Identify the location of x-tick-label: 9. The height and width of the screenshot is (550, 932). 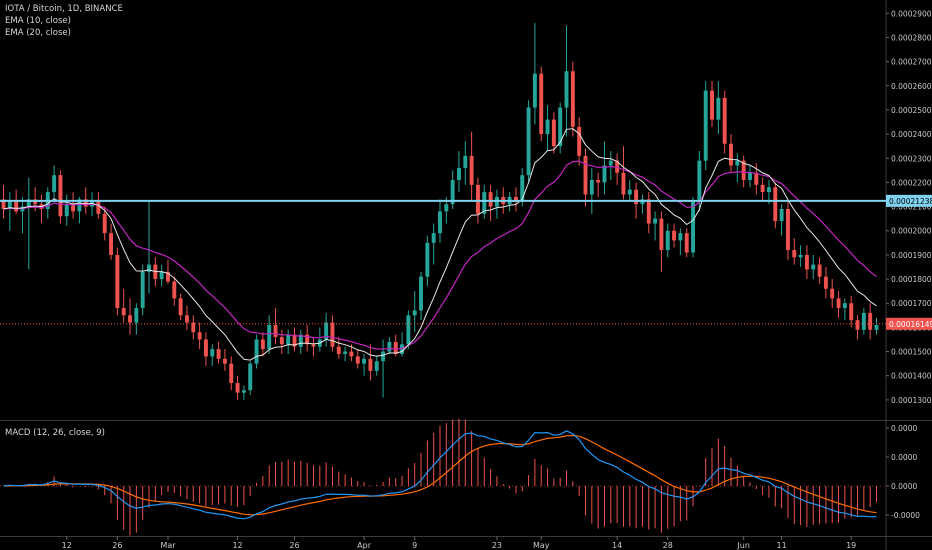
(414, 545).